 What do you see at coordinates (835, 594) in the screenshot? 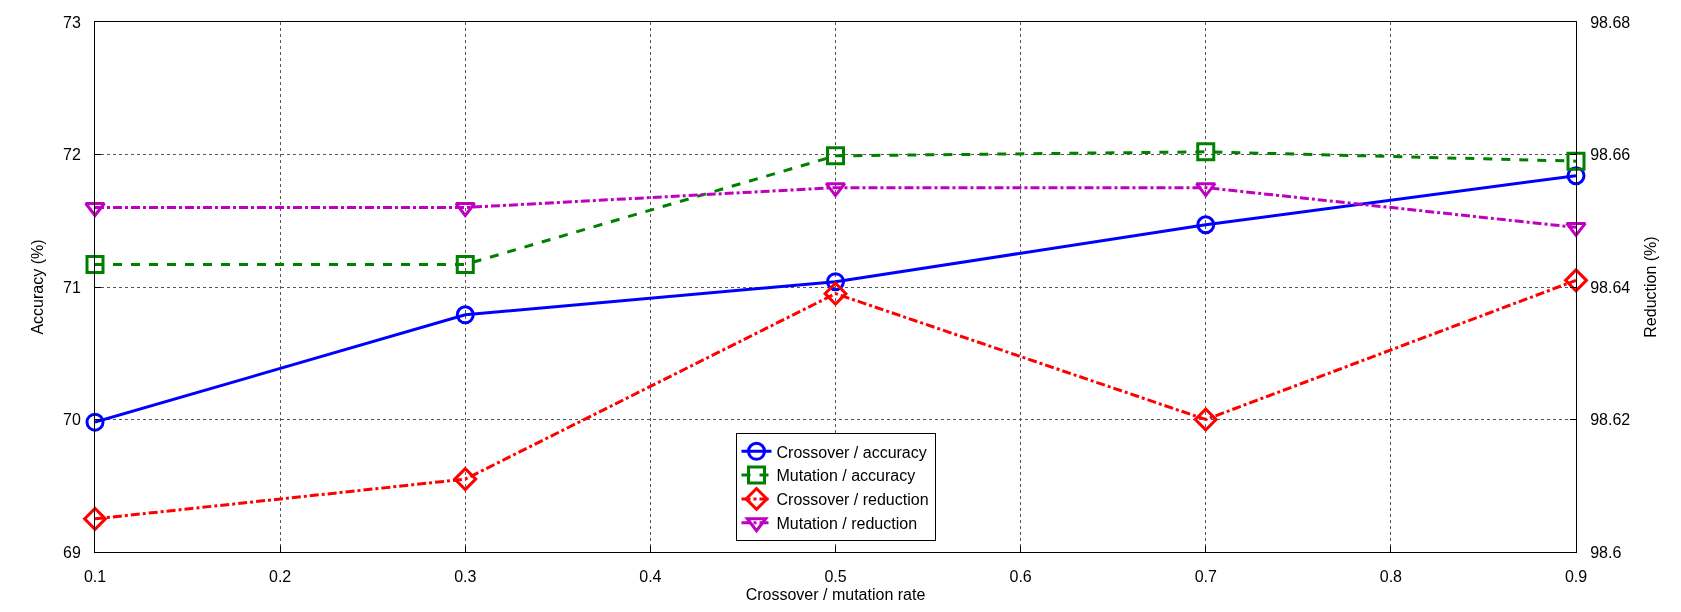
I see `x-axis-title: Crossover / mutation rate` at bounding box center [835, 594].